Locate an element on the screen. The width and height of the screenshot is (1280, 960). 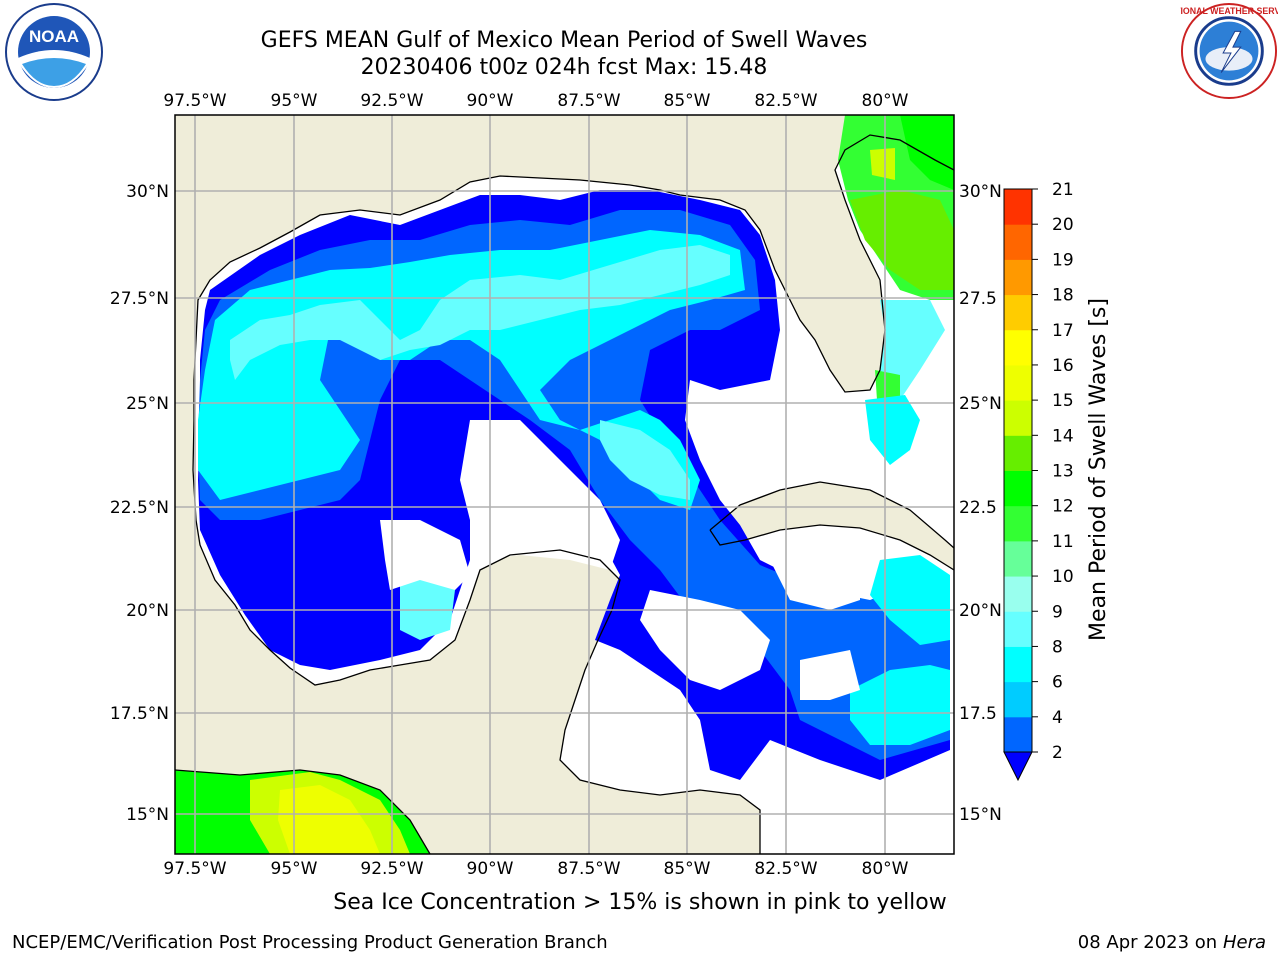
lat-label-right: 22.5 is located at coordinates (978, 508).